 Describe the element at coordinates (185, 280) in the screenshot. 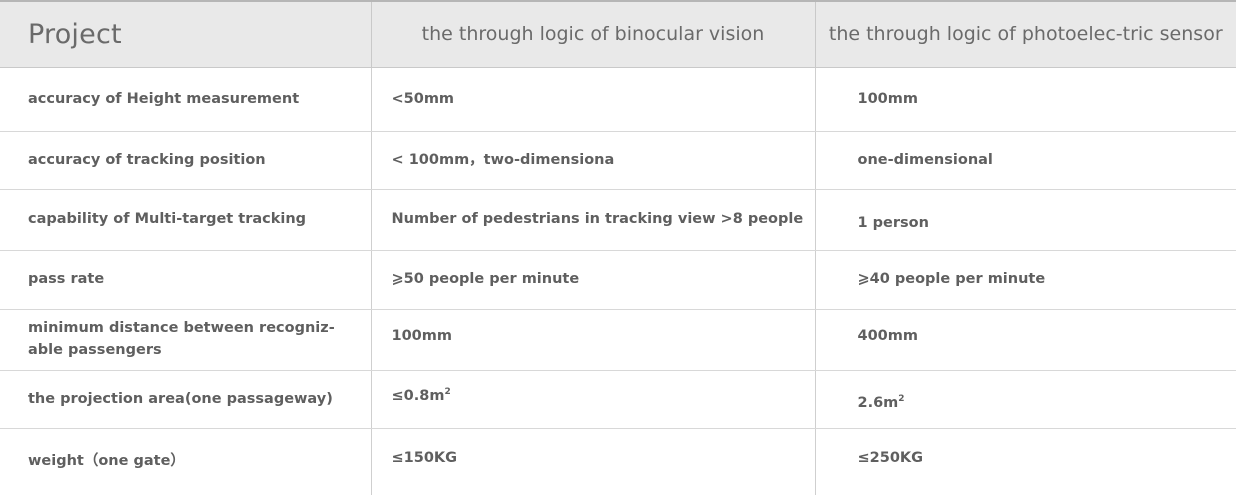

I see `row-label-pass-rate: pass rate` at that location.